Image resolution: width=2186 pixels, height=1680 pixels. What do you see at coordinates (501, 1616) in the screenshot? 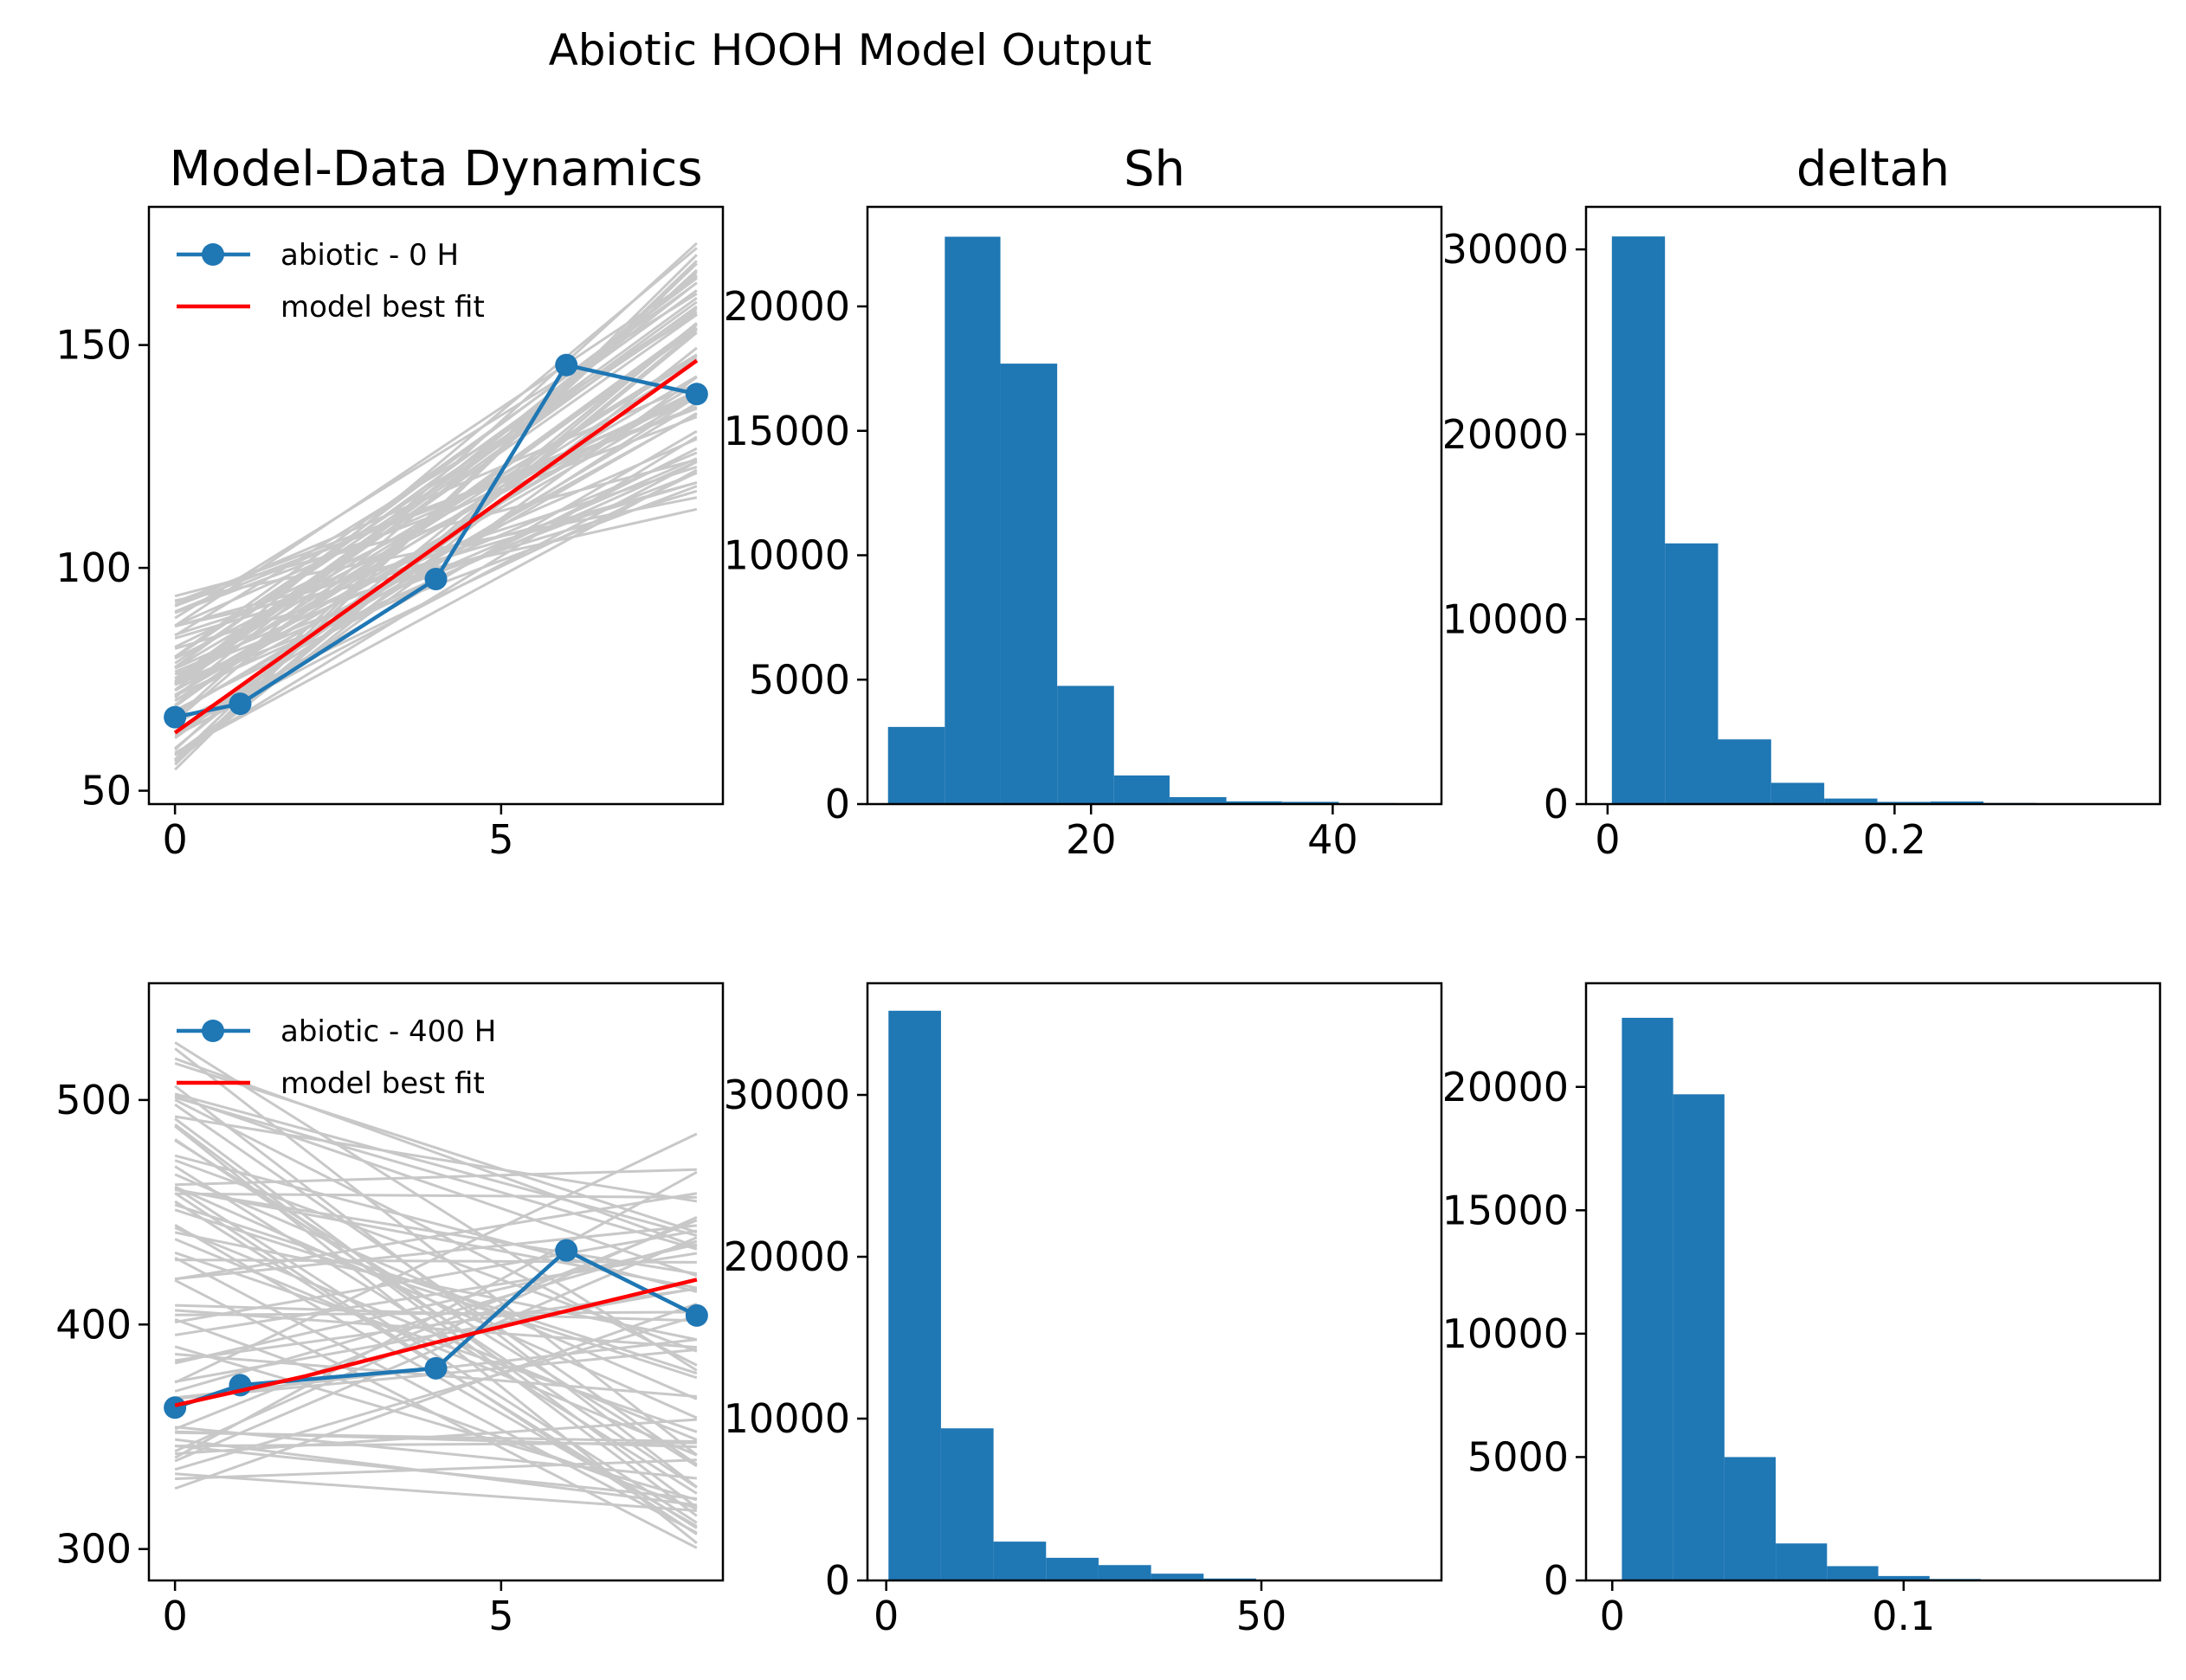
I see `x-tick-label: 5` at bounding box center [501, 1616].